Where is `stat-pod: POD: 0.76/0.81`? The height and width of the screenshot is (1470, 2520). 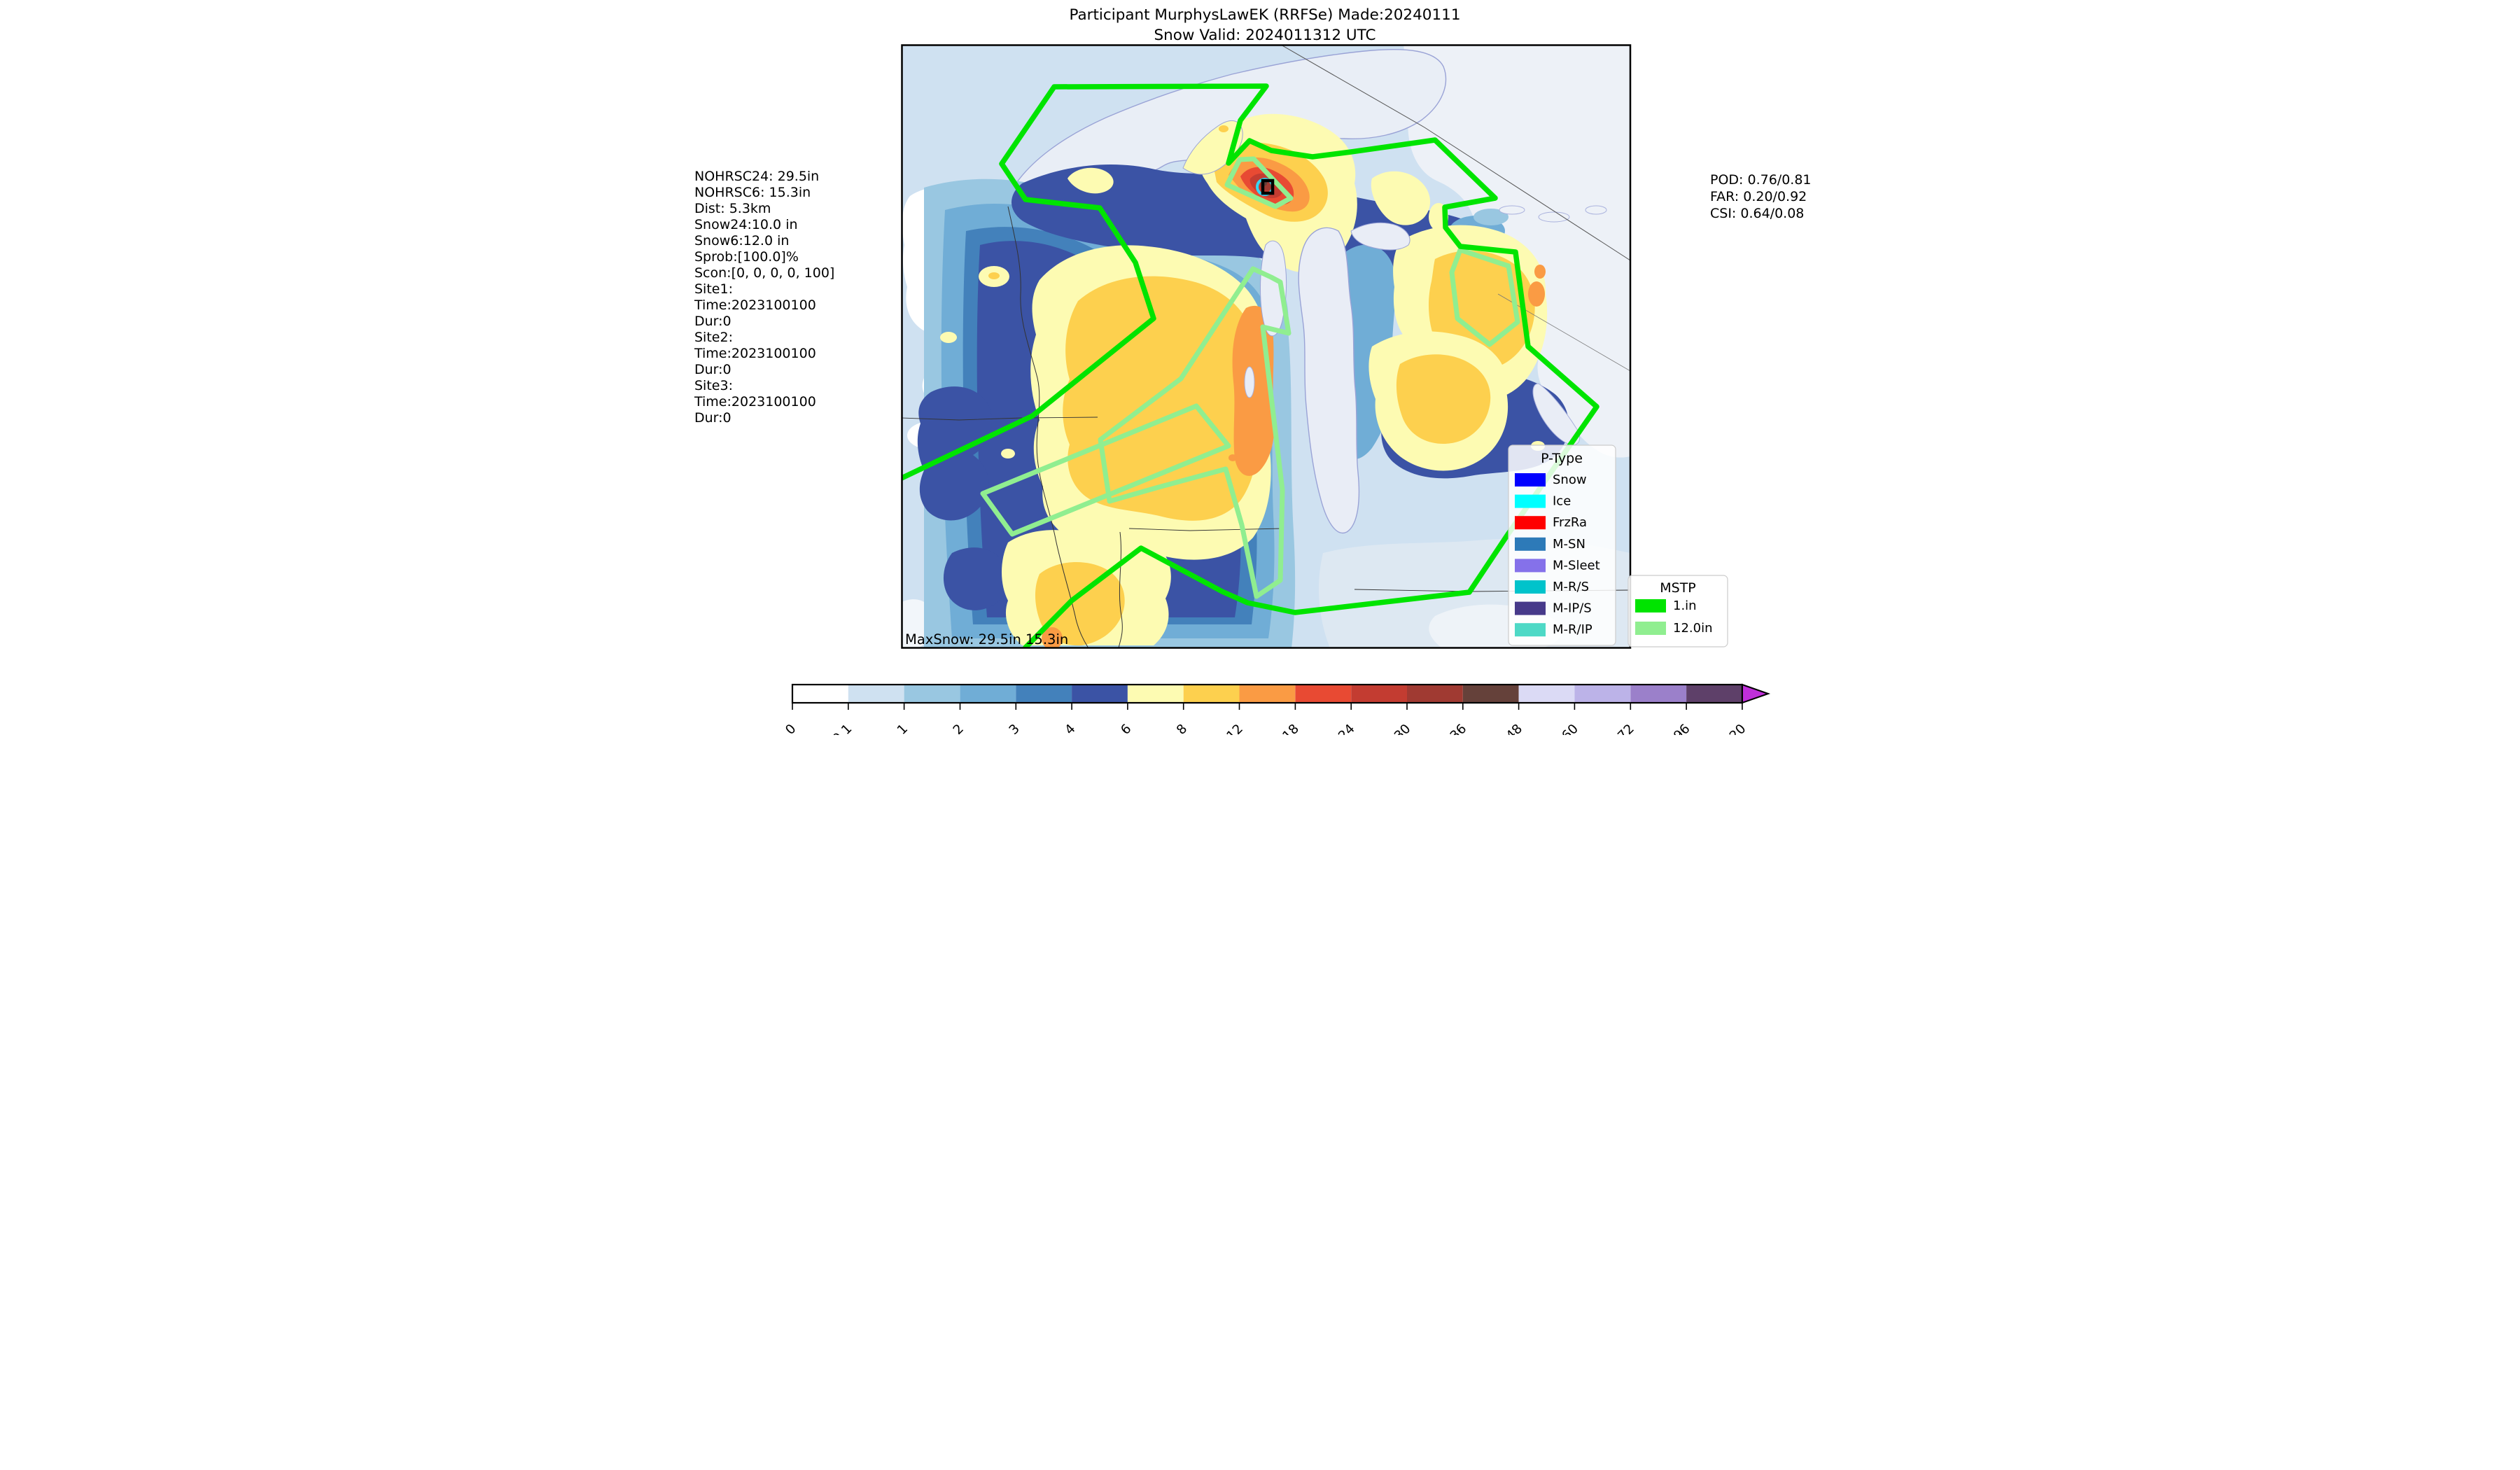 stat-pod: POD: 0.76/0.81 is located at coordinates (1761, 180).